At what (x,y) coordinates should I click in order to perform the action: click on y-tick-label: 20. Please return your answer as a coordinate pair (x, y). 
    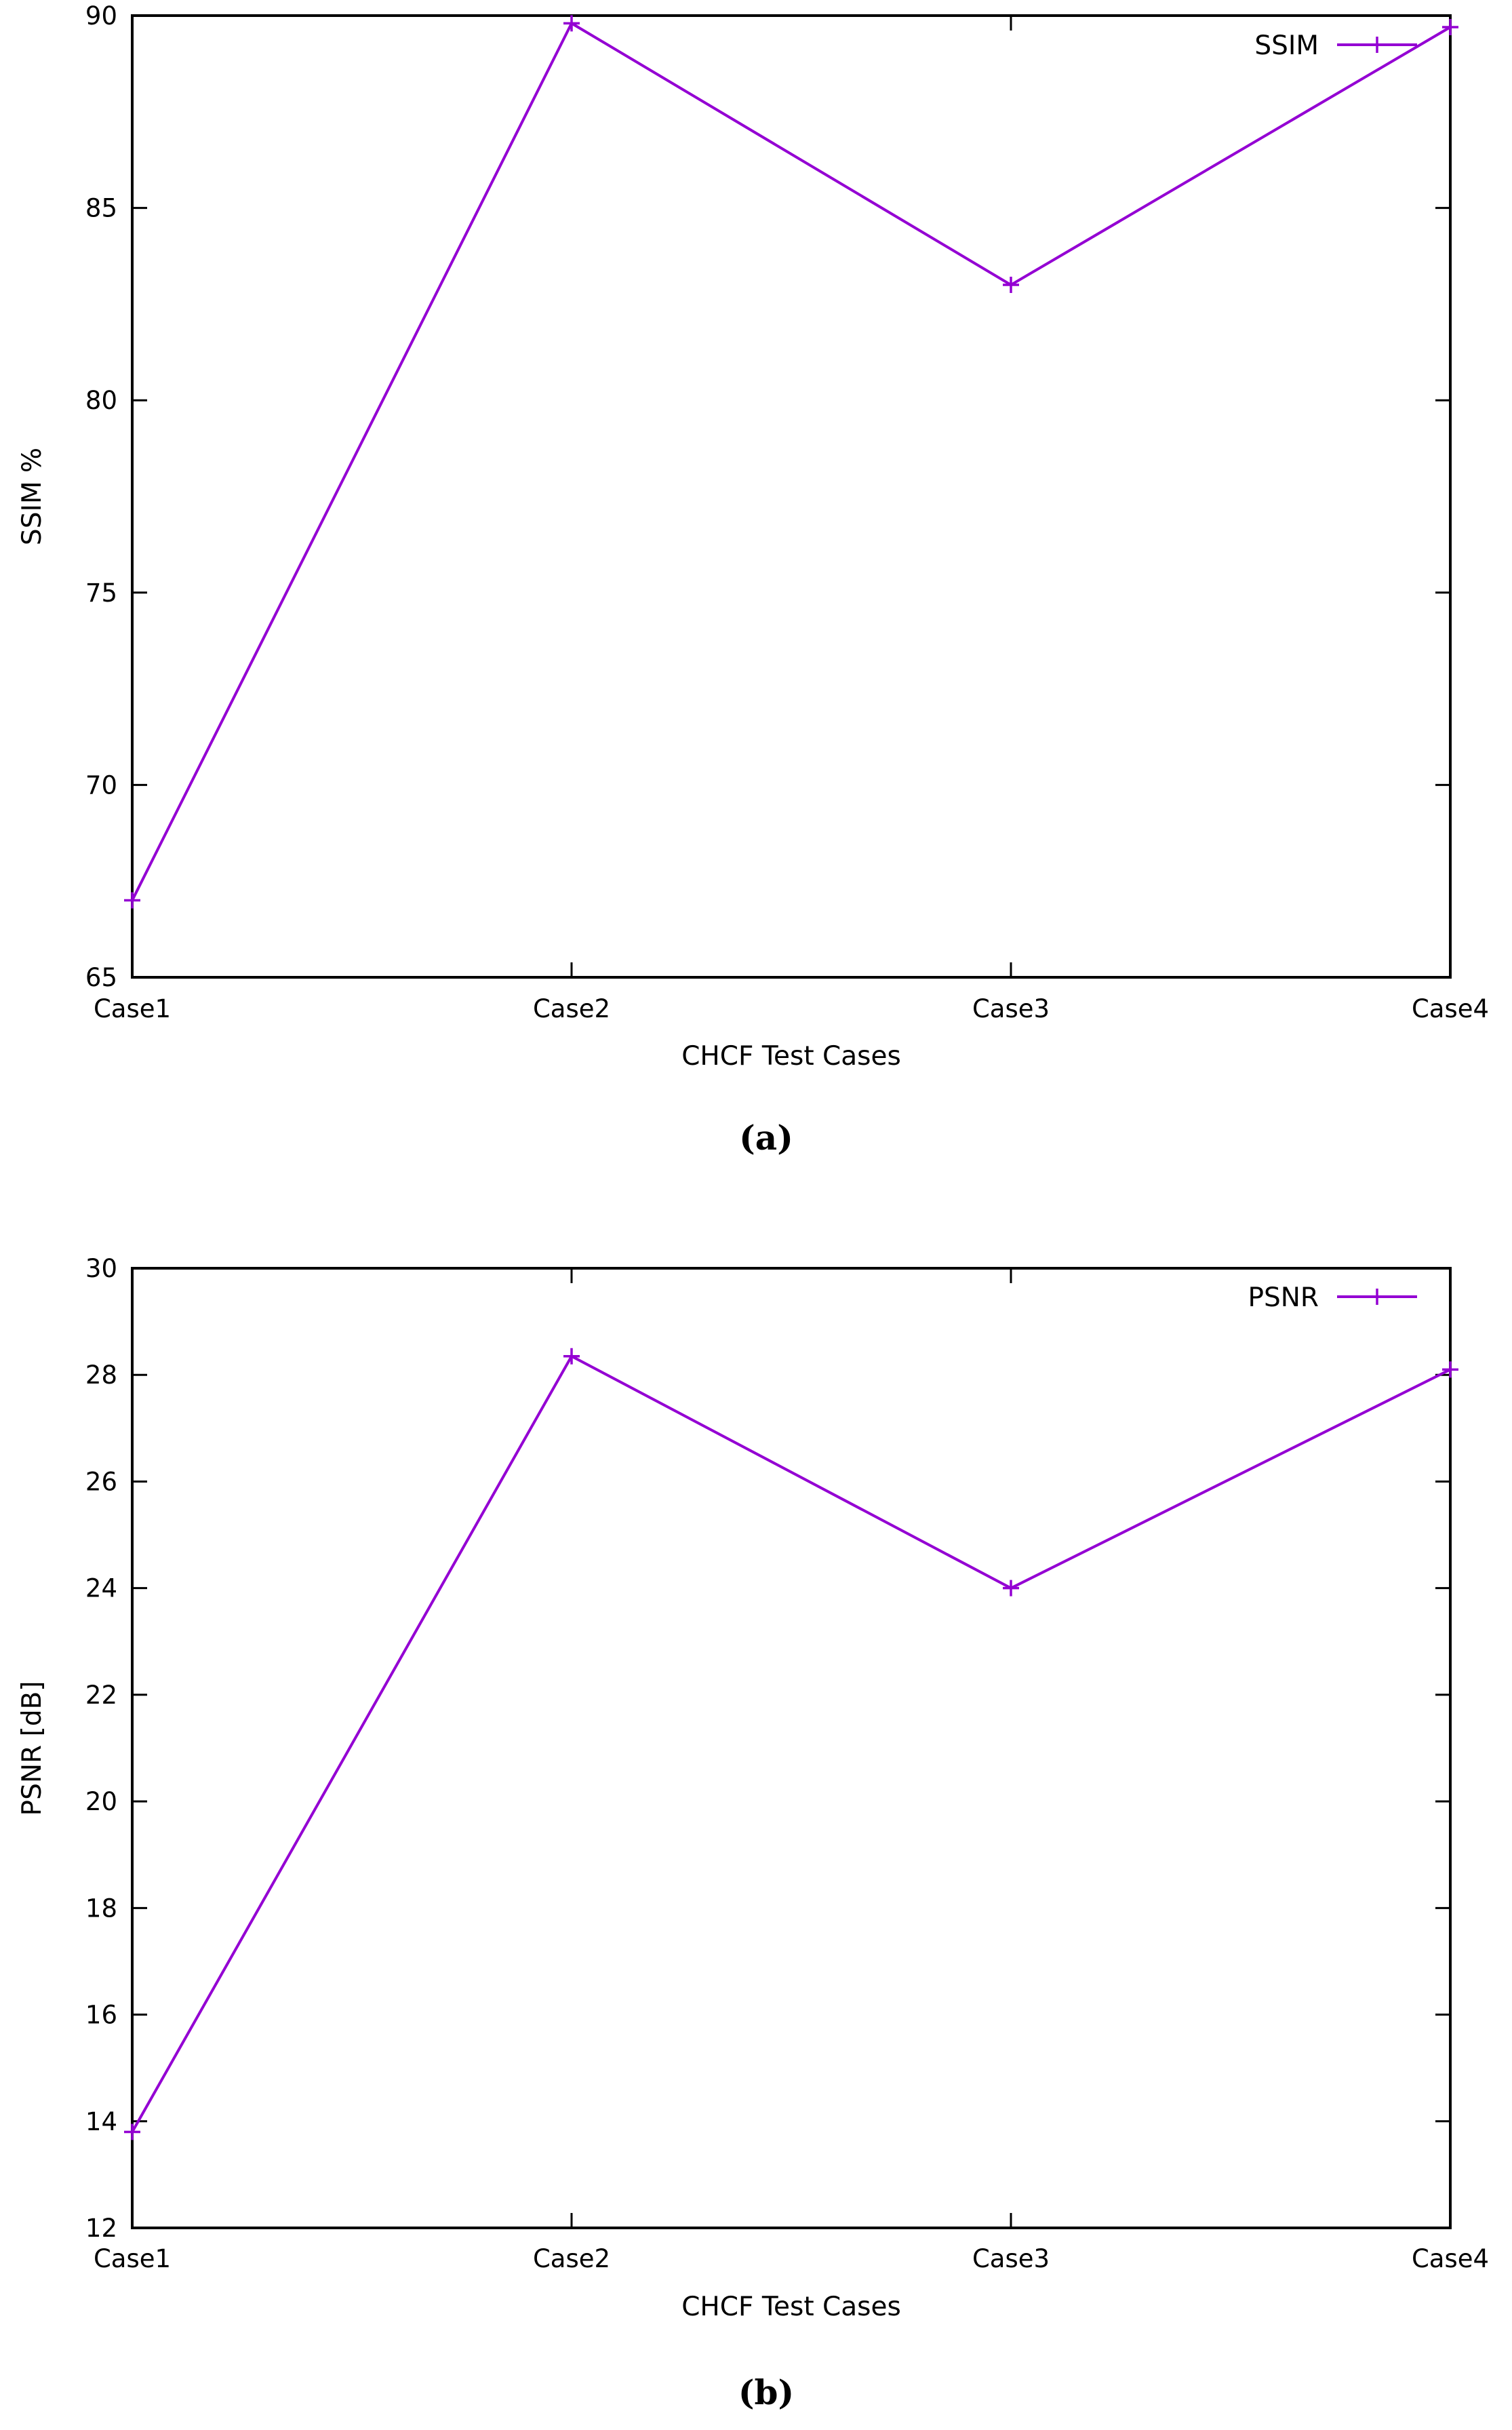
    Looking at the image, I should click on (101, 1802).